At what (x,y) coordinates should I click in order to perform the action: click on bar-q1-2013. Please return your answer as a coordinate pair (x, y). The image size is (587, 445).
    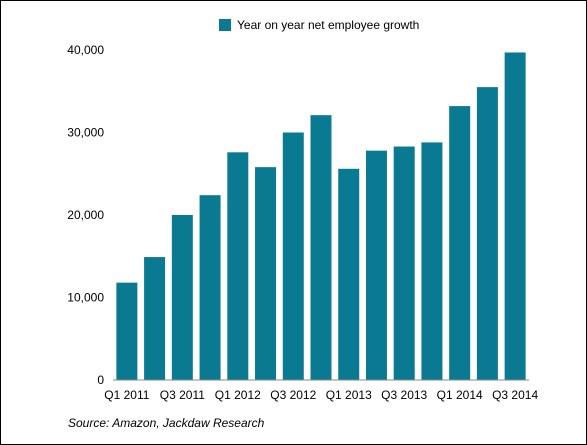
    Looking at the image, I should click on (349, 274).